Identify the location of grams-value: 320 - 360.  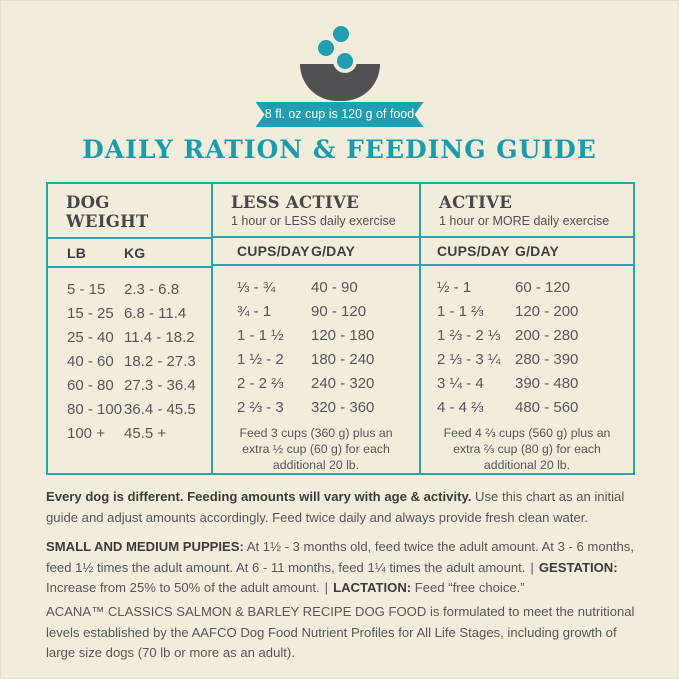
(343, 407).